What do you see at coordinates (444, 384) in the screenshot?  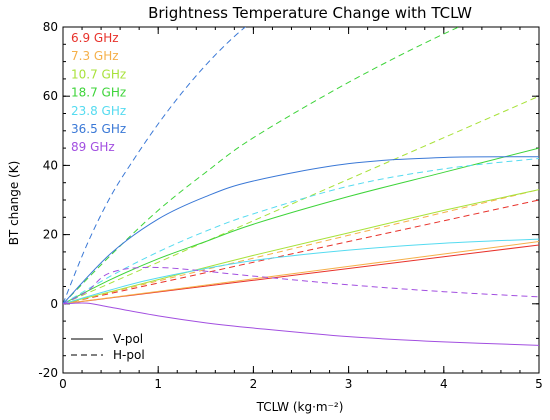 I see `x-tick-label: 4` at bounding box center [444, 384].